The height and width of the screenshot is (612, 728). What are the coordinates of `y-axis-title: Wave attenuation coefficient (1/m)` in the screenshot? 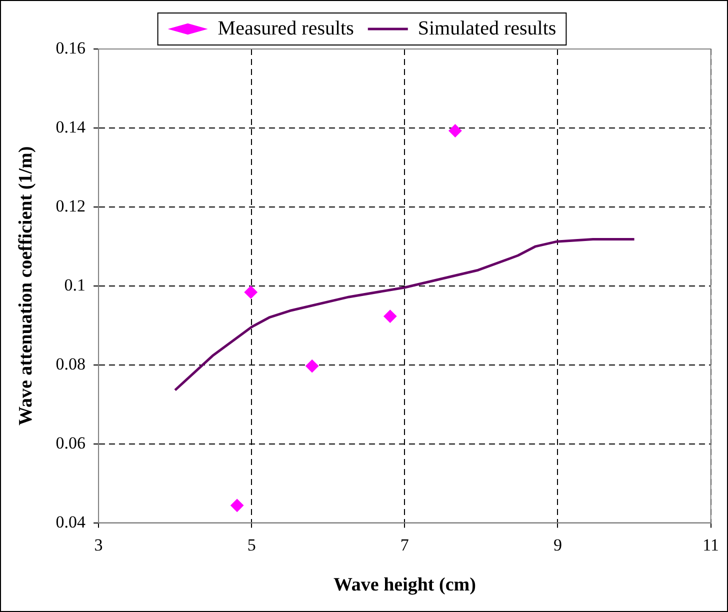 It's located at (25, 286).